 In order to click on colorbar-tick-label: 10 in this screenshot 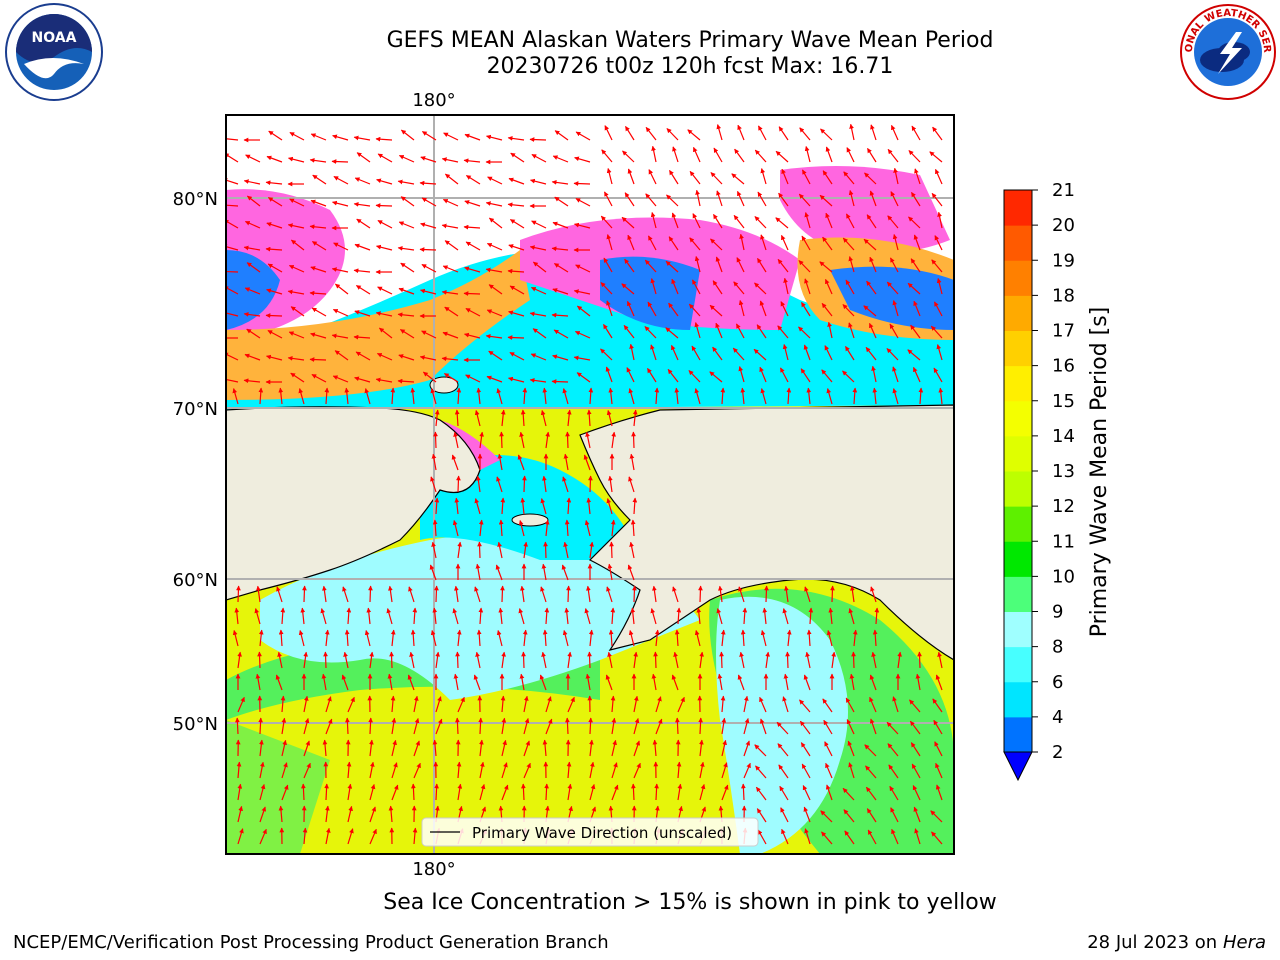, I will do `click(1063, 576)`.